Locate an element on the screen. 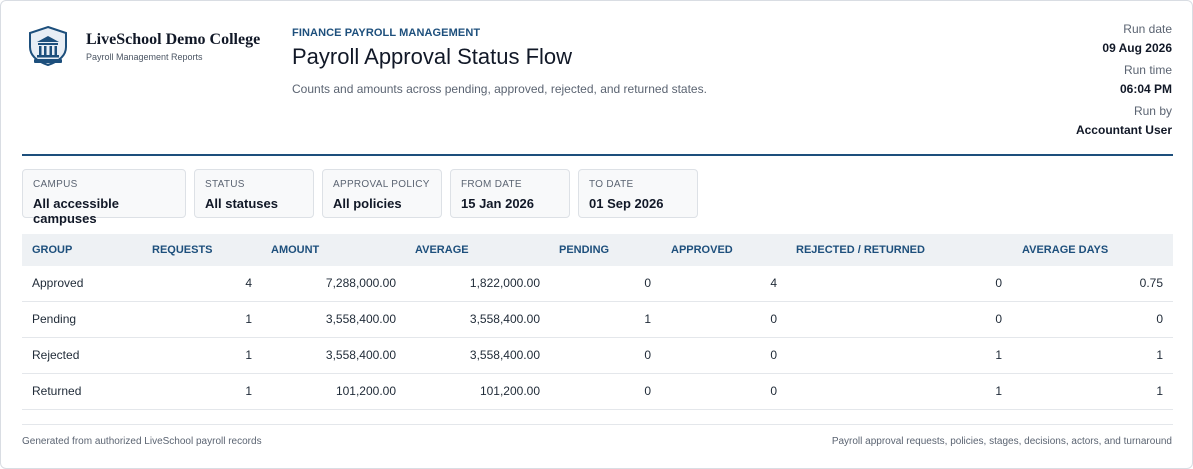 The height and width of the screenshot is (469, 1193). table-row: Returned 1 101,200.00 101,200.00 0 0 1 1 is located at coordinates (597, 392).